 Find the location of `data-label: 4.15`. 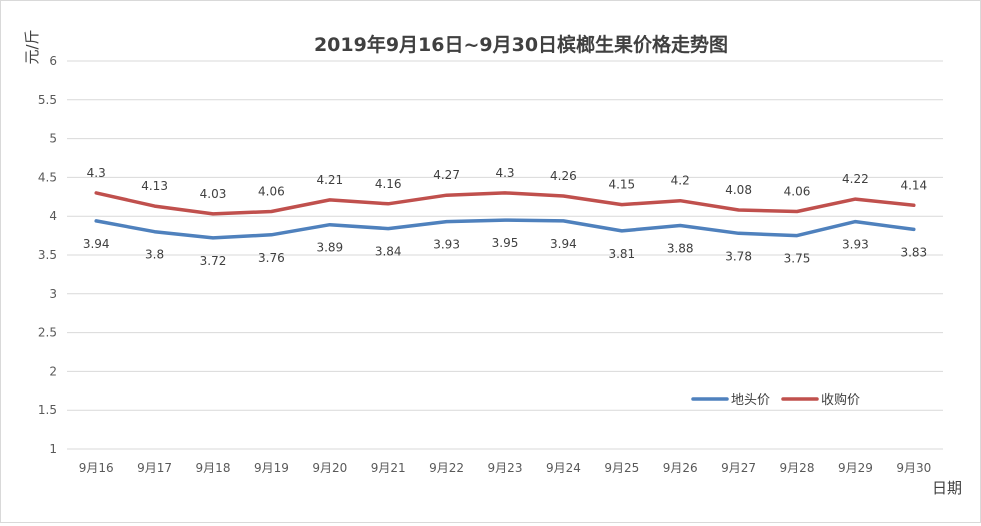

data-label: 4.15 is located at coordinates (621, 185).